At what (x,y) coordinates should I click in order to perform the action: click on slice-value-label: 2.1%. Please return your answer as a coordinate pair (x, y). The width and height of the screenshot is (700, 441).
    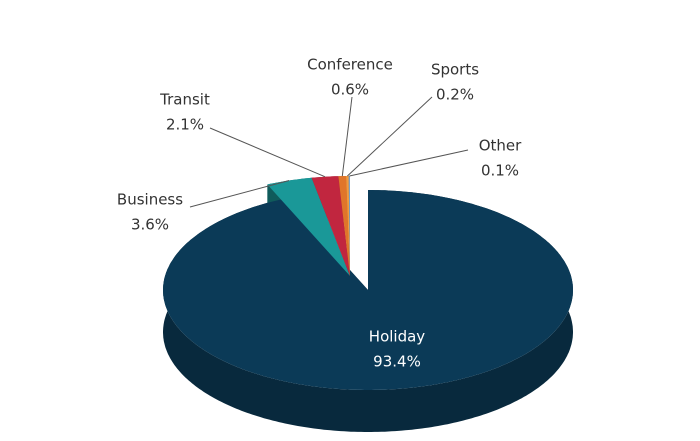
    Looking at the image, I should click on (185, 125).